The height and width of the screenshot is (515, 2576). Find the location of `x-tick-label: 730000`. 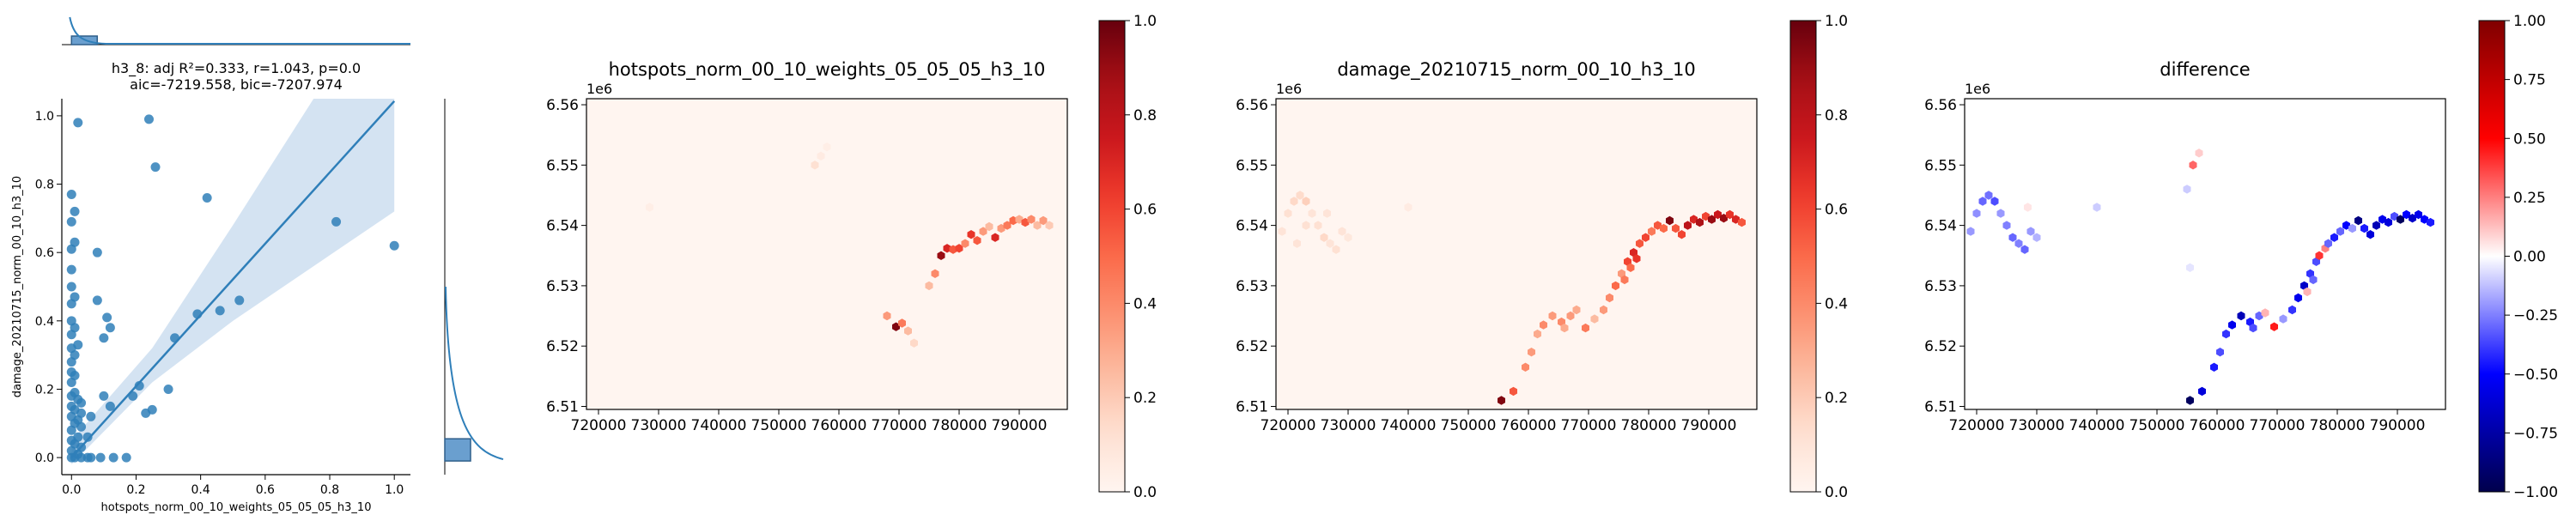

x-tick-label: 730000 is located at coordinates (1349, 425).